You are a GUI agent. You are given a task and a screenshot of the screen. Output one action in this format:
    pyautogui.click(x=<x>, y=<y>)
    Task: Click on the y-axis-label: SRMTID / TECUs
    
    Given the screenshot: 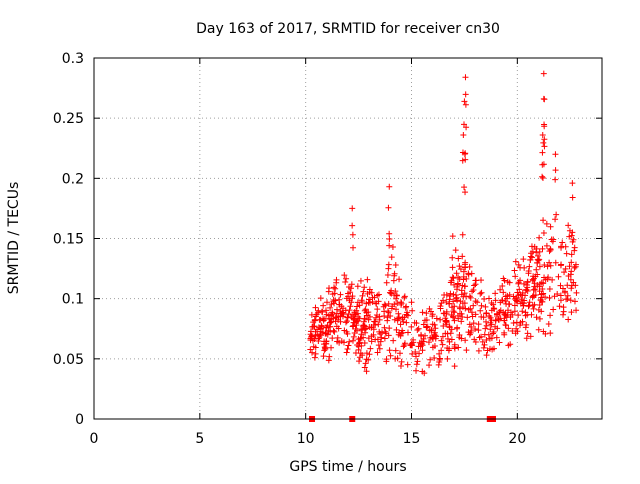 What is the action you would take?
    pyautogui.click(x=14, y=238)
    